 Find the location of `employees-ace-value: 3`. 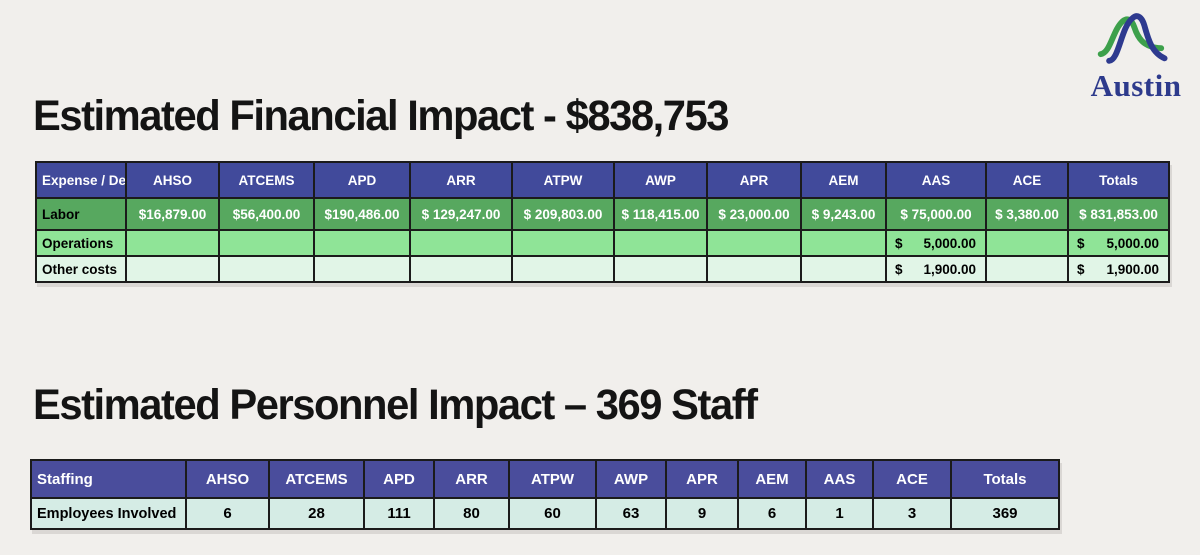

employees-ace-value: 3 is located at coordinates (912, 513).